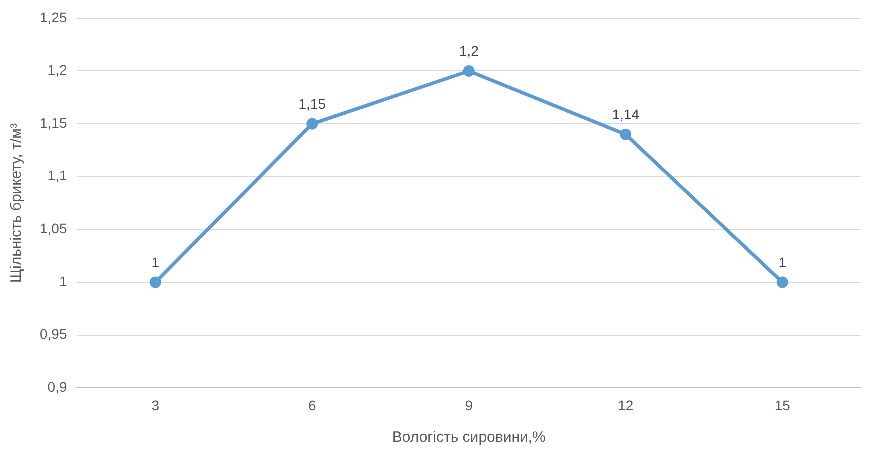 This screenshot has width=871, height=455. I want to click on x-tick-label: 15, so click(782, 405).